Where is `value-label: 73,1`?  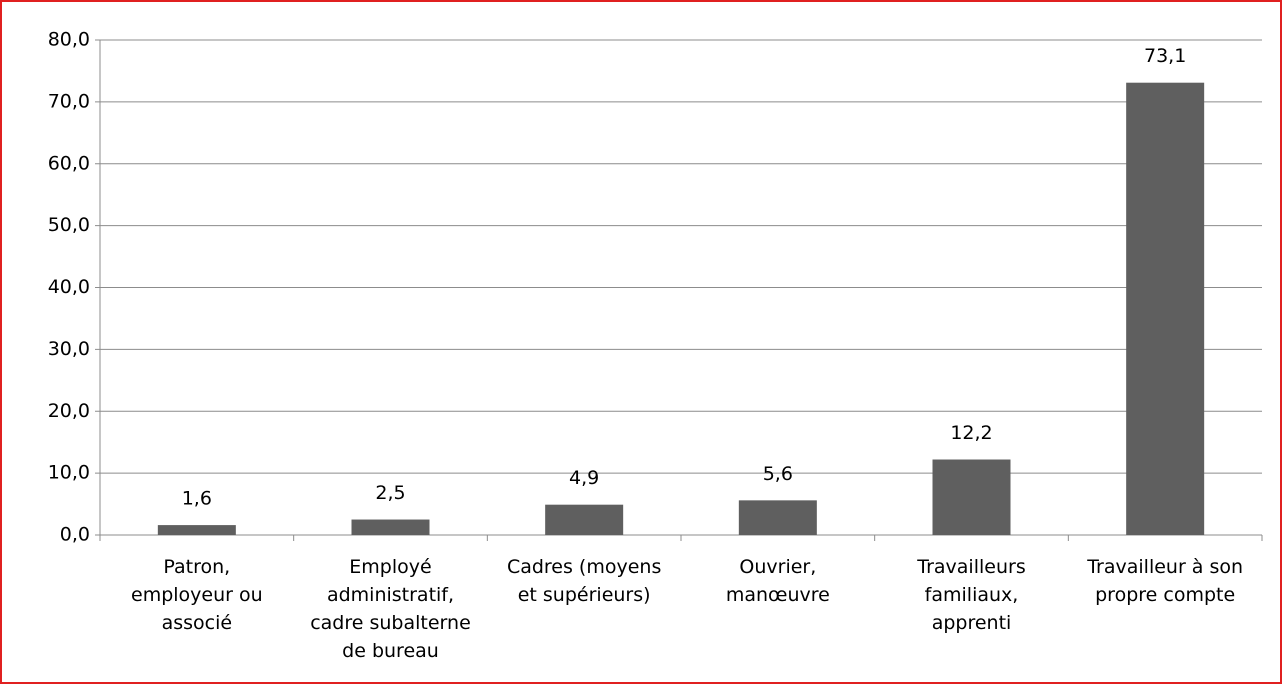 value-label: 73,1 is located at coordinates (1165, 56).